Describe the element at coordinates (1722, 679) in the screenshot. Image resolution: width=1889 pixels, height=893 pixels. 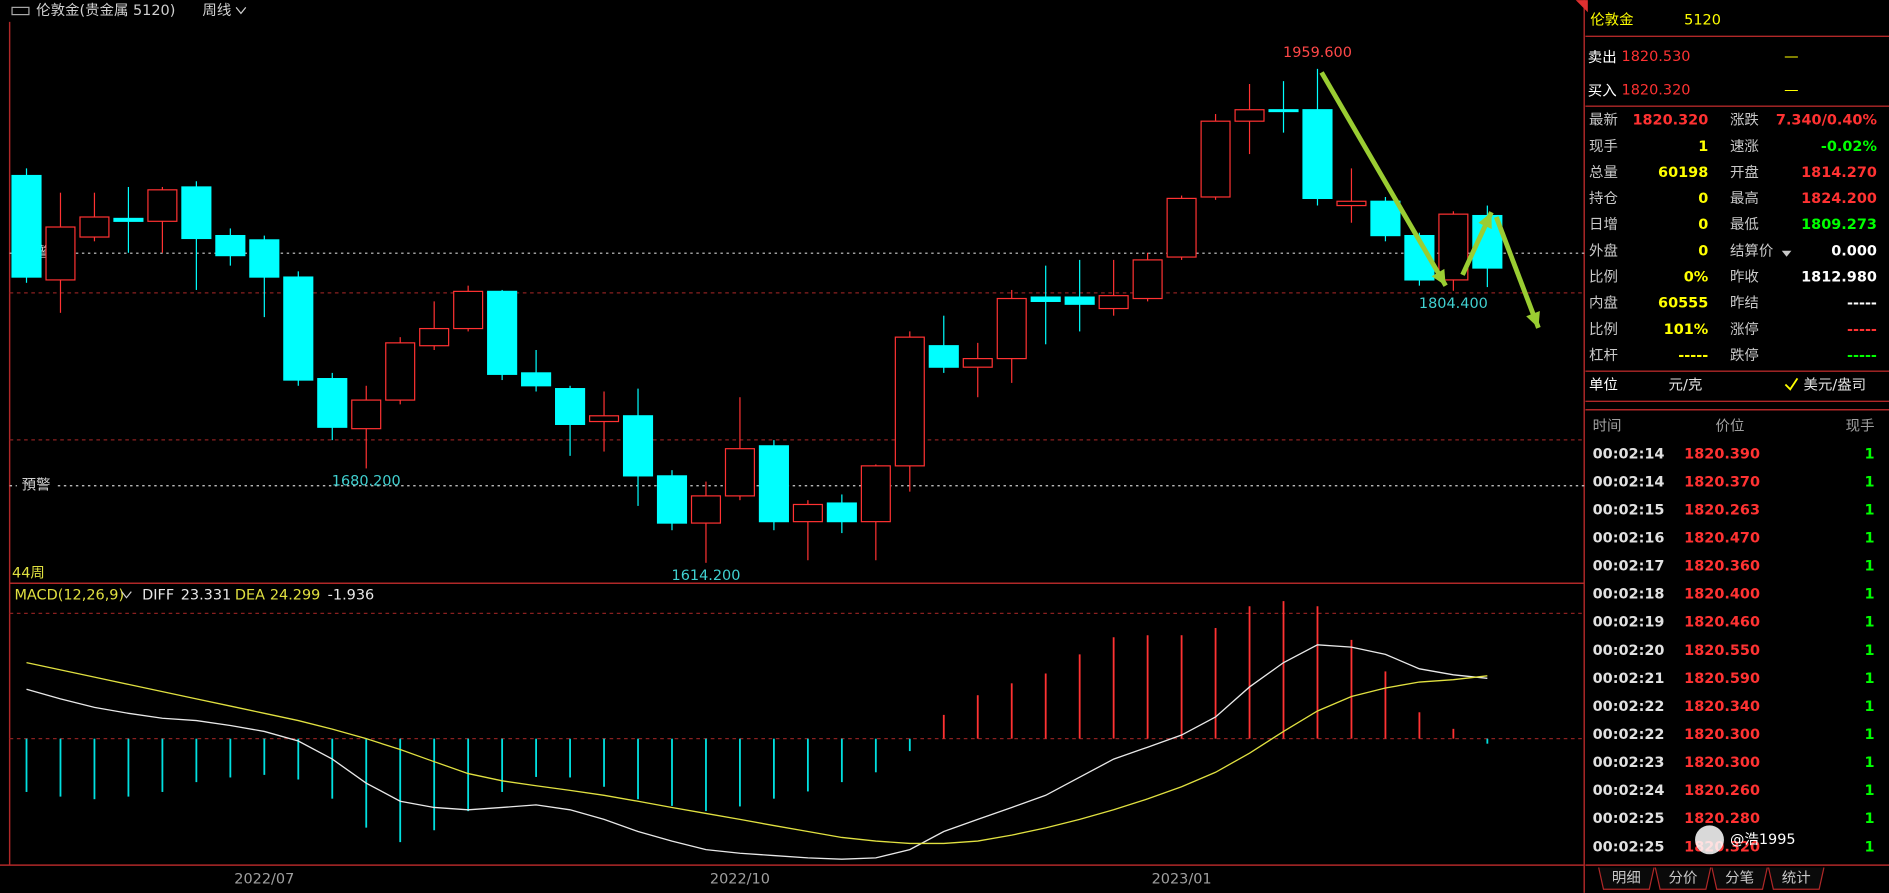
I see `tick-price: 1820.590` at that location.